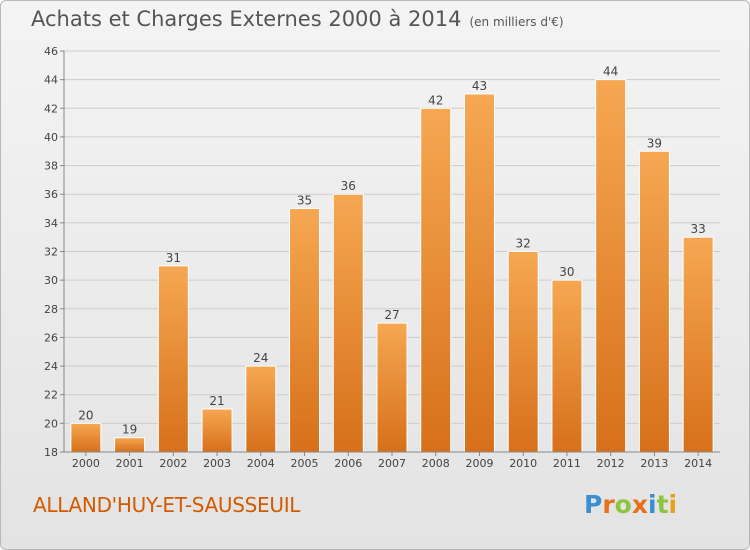 The image size is (750, 550). Describe the element at coordinates (697, 229) in the screenshot. I see `data-label: 33` at that location.